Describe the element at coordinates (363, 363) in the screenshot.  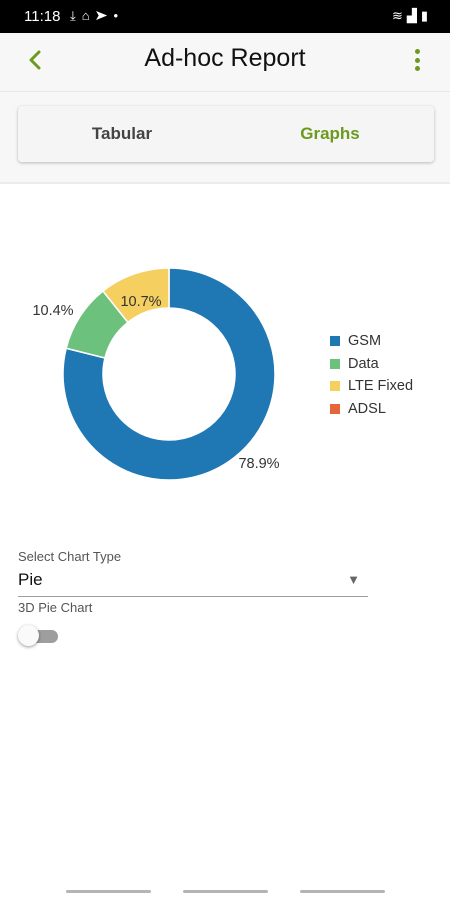
I see `legend-label: Data` at that location.